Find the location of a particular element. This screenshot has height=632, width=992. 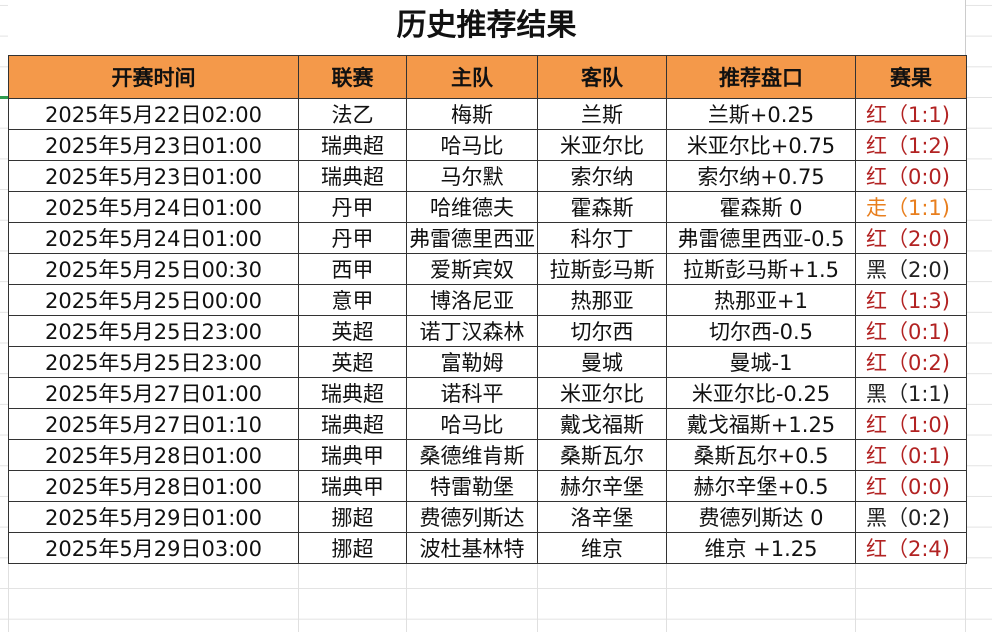

header-time: 开赛时间 is located at coordinates (153, 77).